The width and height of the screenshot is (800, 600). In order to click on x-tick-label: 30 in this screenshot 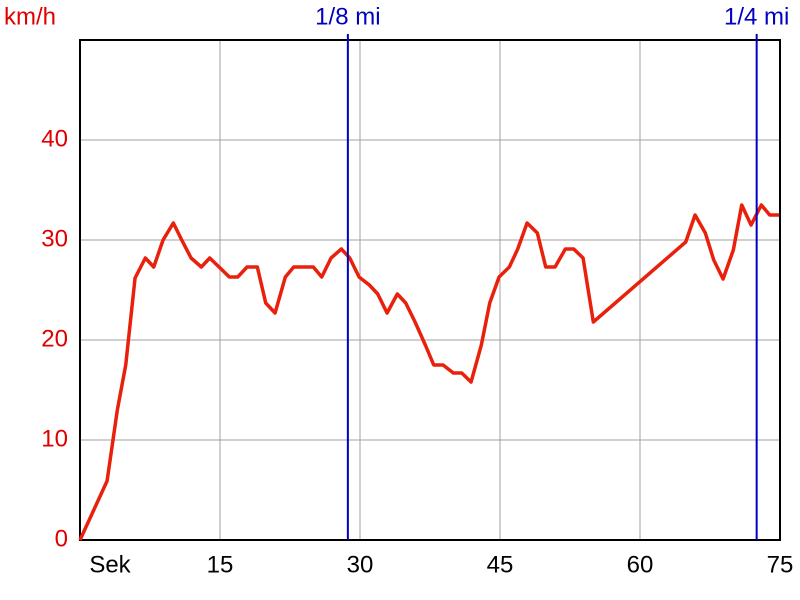, I will do `click(360, 564)`.